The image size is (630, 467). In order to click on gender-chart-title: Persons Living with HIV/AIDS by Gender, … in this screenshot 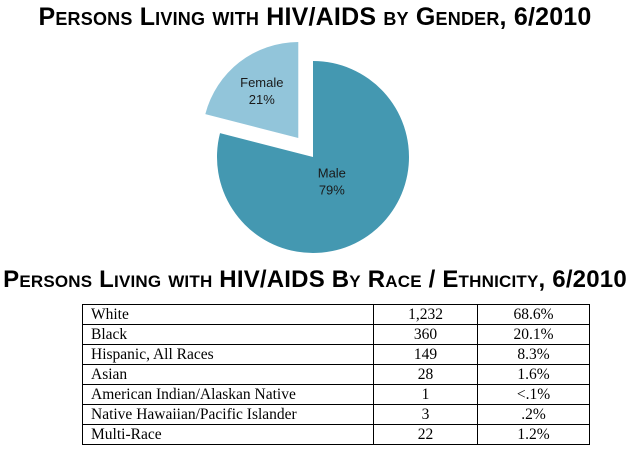, I will do `click(315, 17)`.